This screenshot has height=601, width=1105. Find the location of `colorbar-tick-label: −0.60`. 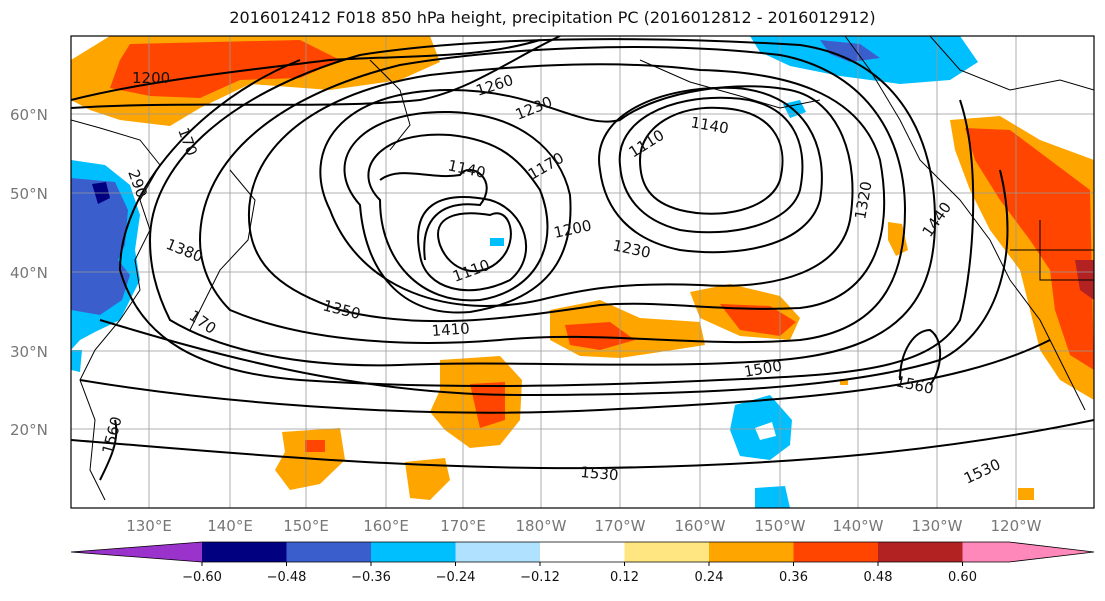

colorbar-tick-label: −0.60 is located at coordinates (202, 577).